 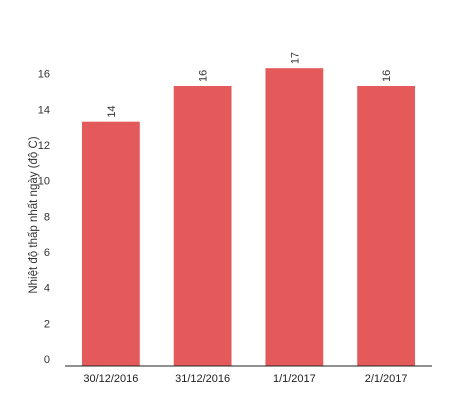 What do you see at coordinates (110, 379) in the screenshot?
I see `x-tick-label: 30/12/2016` at bounding box center [110, 379].